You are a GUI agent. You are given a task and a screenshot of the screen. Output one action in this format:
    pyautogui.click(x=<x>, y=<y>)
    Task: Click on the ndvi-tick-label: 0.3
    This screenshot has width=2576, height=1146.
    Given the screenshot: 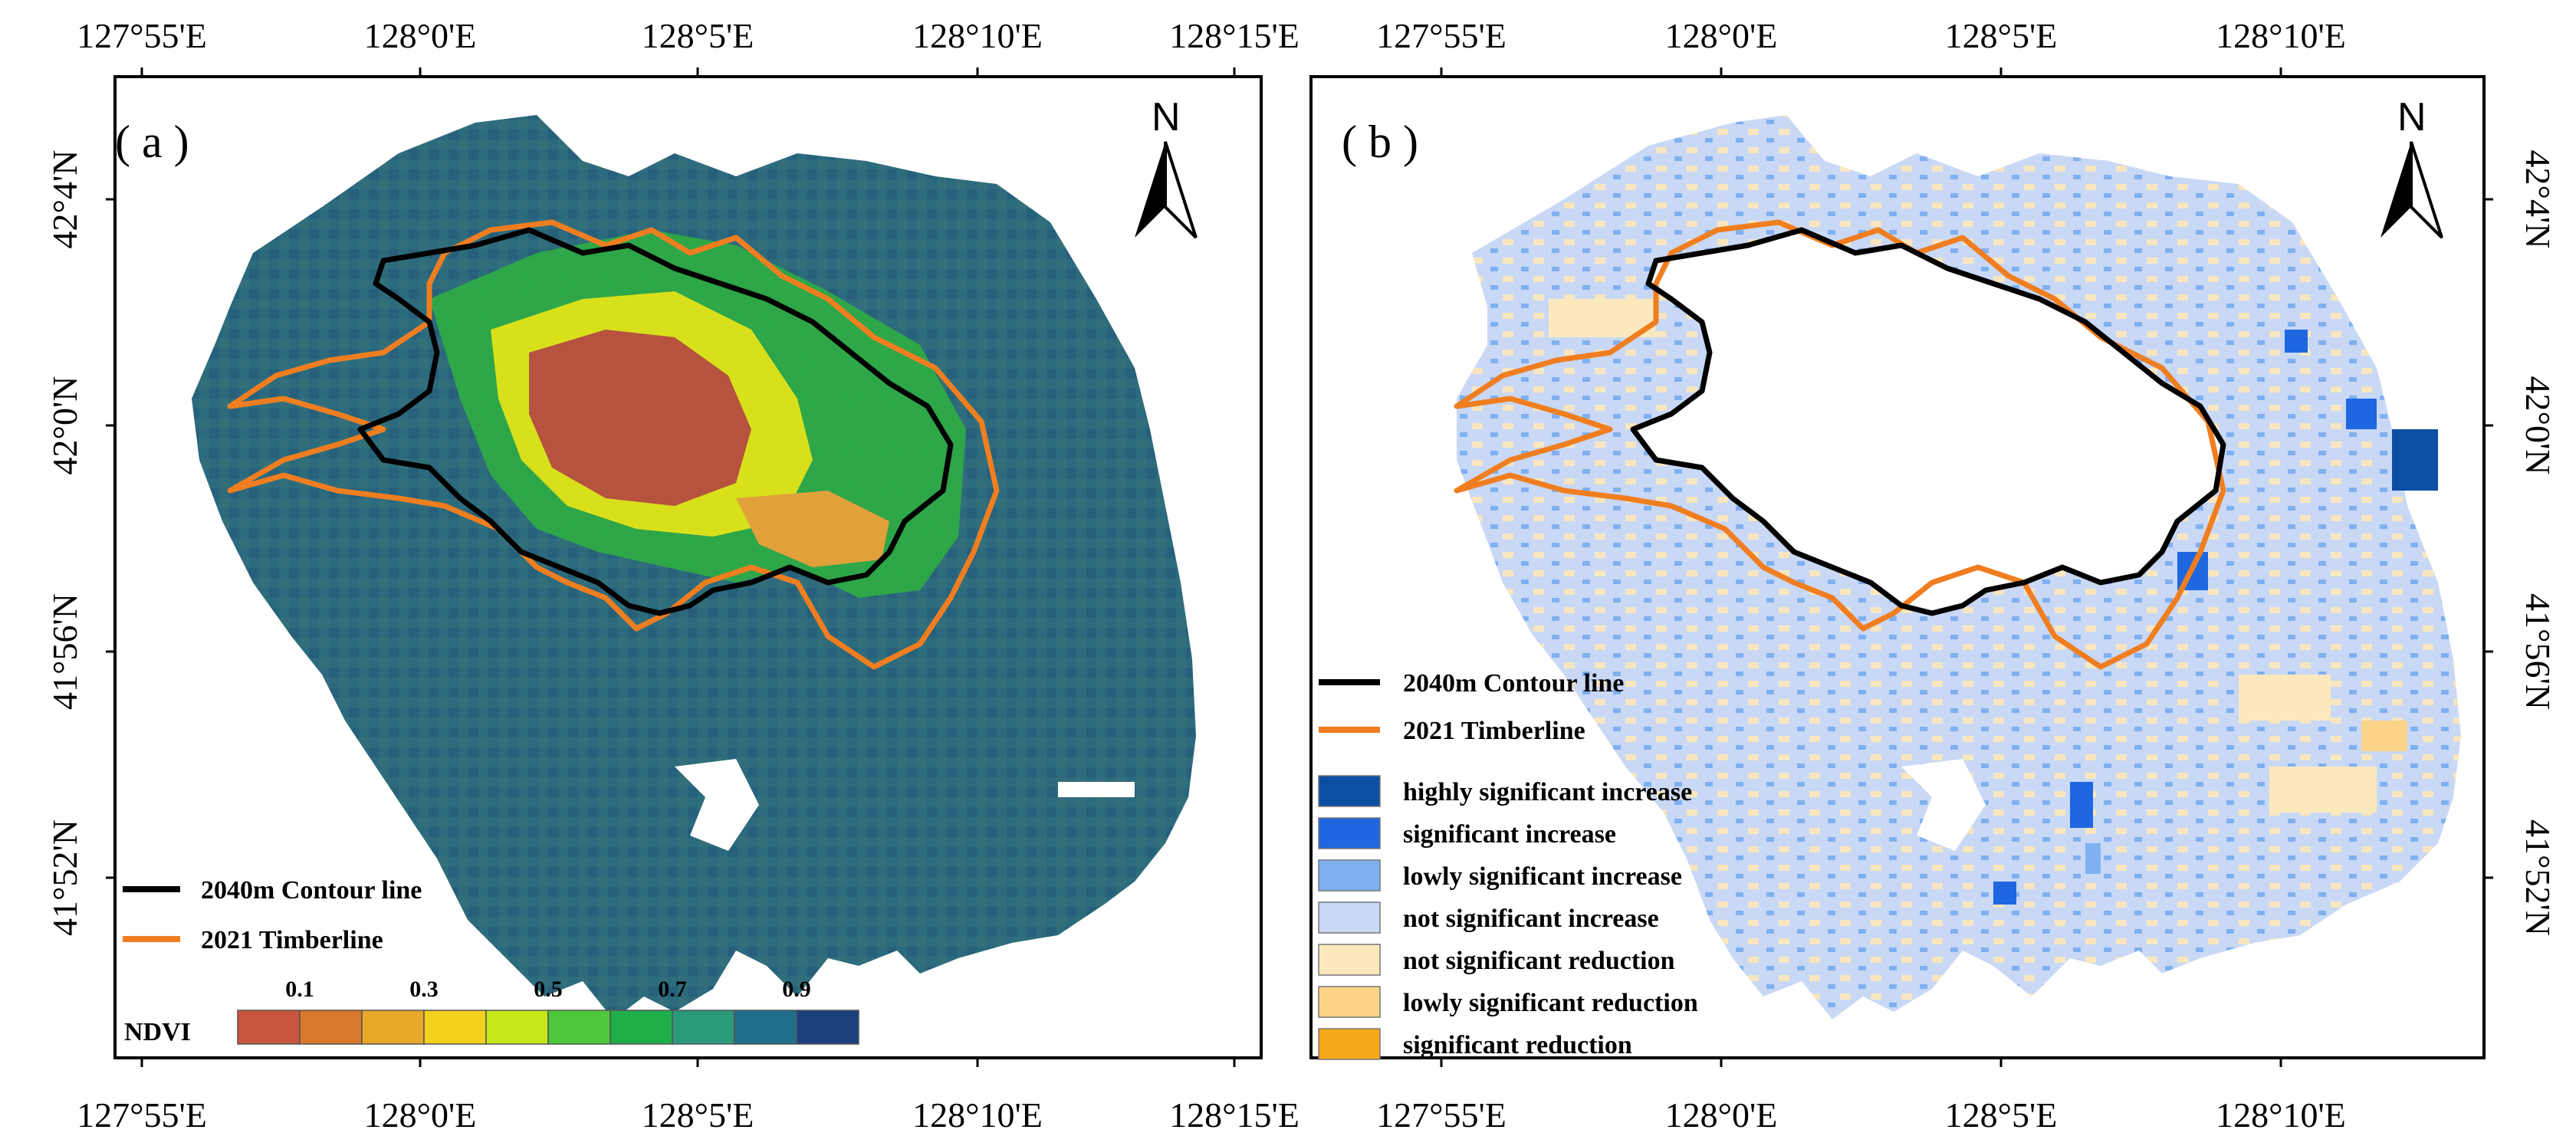 What is the action you would take?
    pyautogui.click(x=424, y=989)
    